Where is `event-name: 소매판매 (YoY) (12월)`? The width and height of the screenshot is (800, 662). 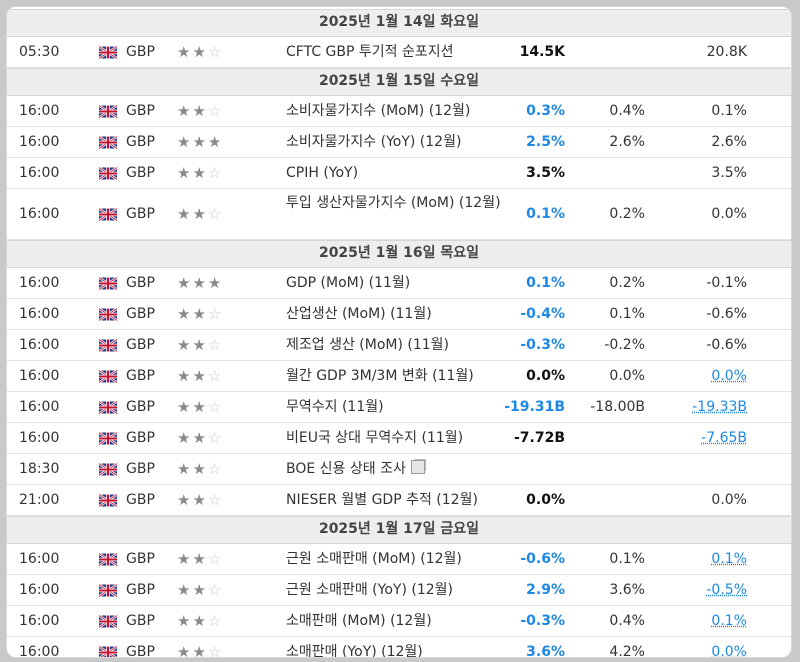
event-name: 소매판매 (YoY) (12월) is located at coordinates (393, 647).